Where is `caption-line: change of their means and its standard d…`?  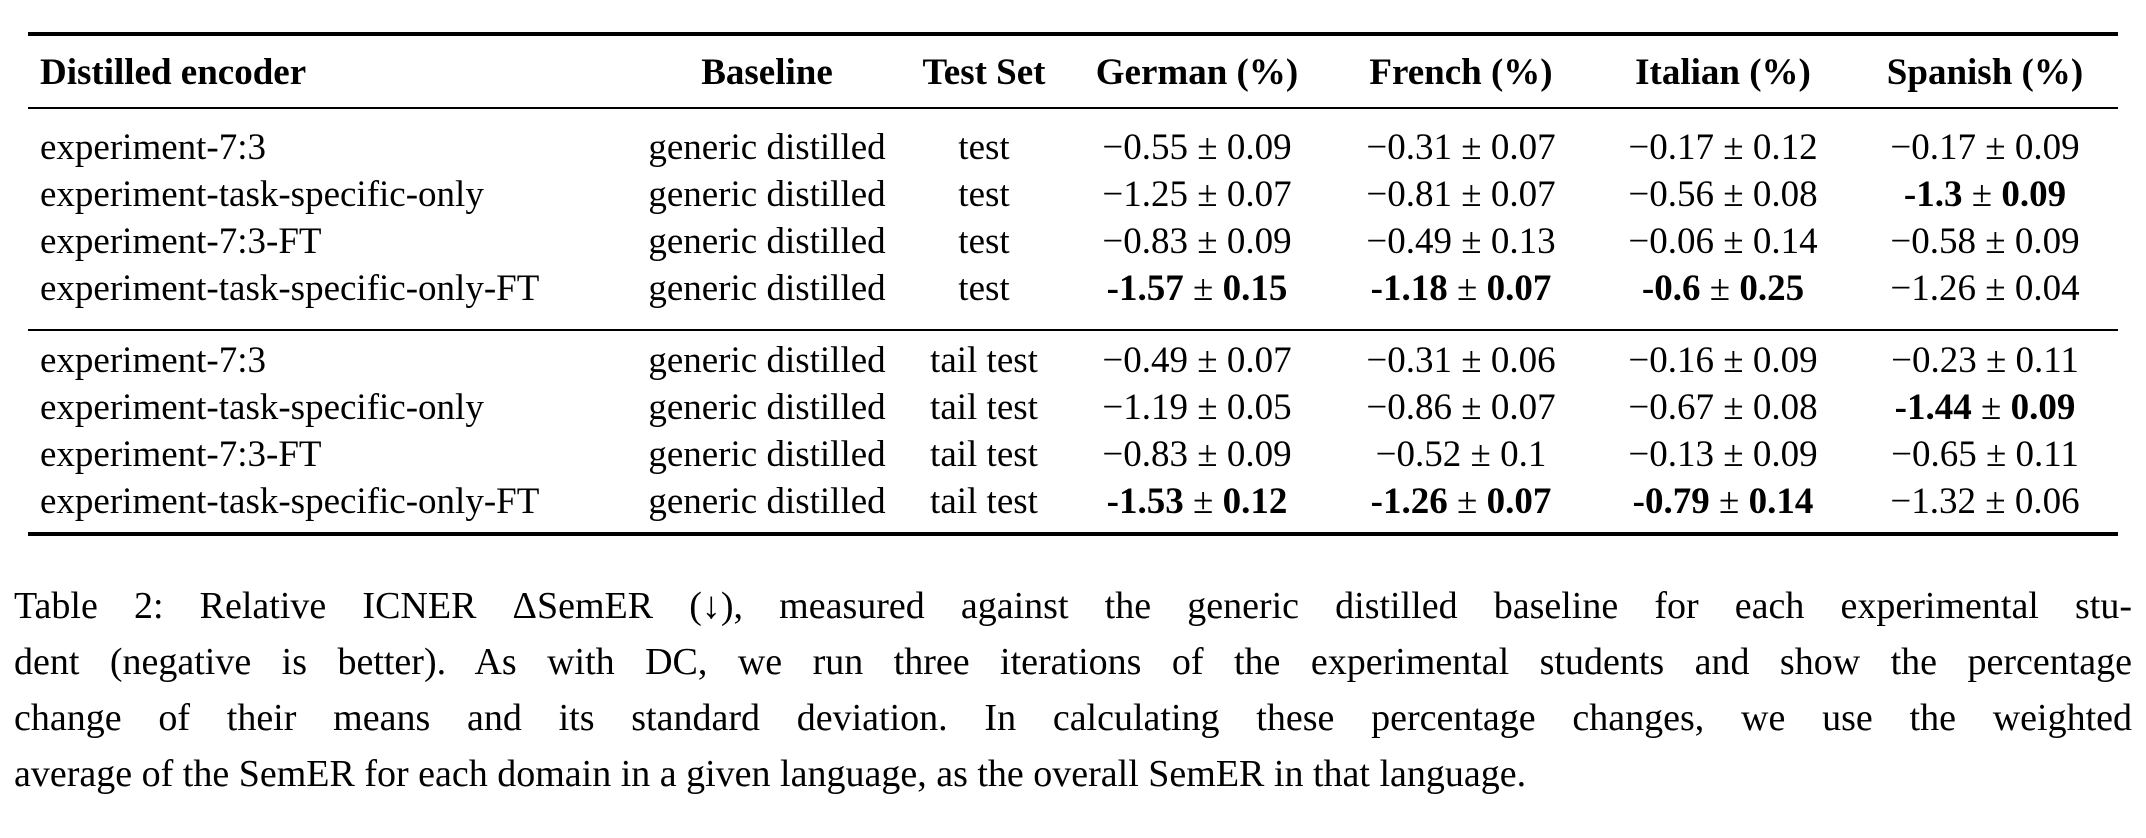 caption-line: change of their means and its standard d… is located at coordinates (1073, 718).